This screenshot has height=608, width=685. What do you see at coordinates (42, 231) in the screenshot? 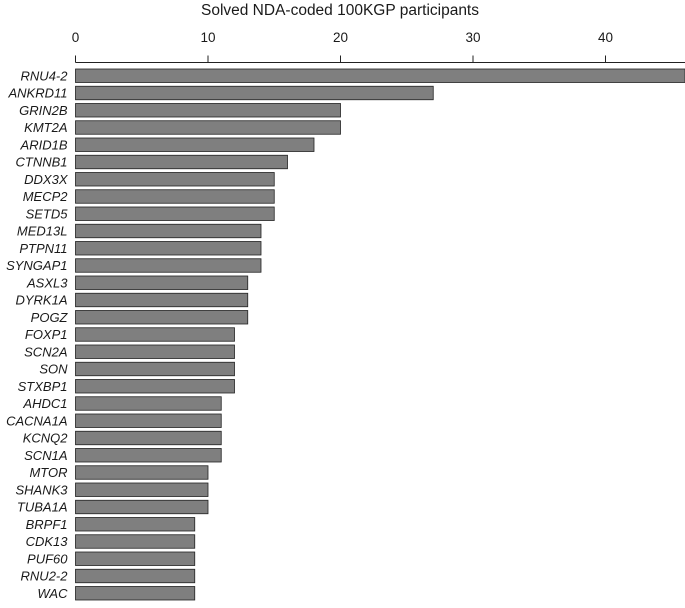
I see `category-label: MED13L` at bounding box center [42, 231].